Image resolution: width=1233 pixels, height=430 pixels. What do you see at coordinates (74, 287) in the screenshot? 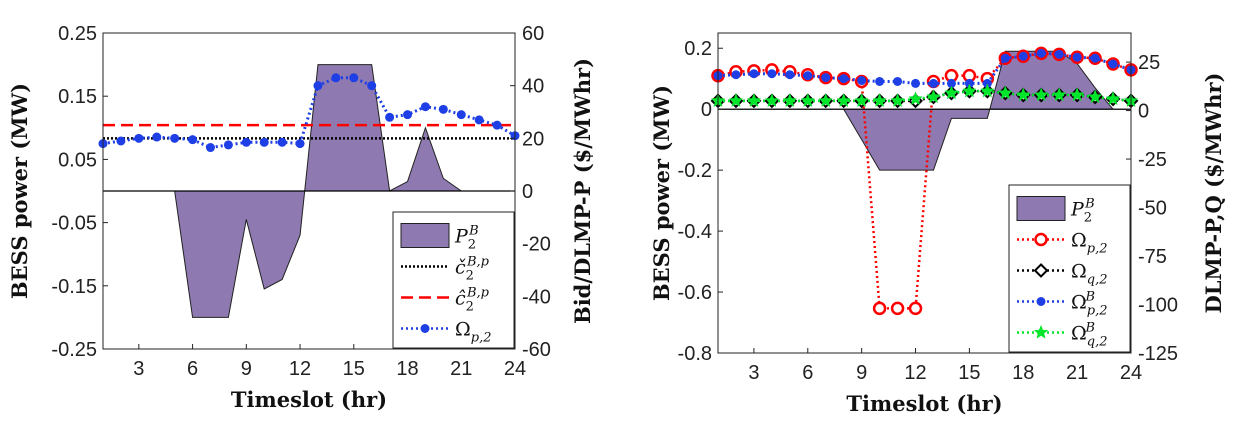
I see `left-y-tick-label: -0.15` at bounding box center [74, 287].